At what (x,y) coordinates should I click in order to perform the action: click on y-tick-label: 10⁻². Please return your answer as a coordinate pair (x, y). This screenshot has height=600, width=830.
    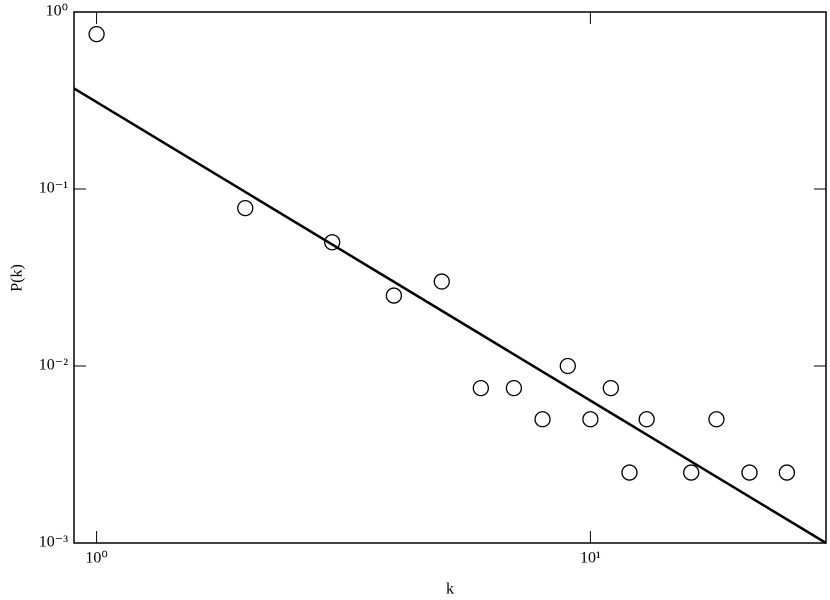
    Looking at the image, I should click on (53, 365).